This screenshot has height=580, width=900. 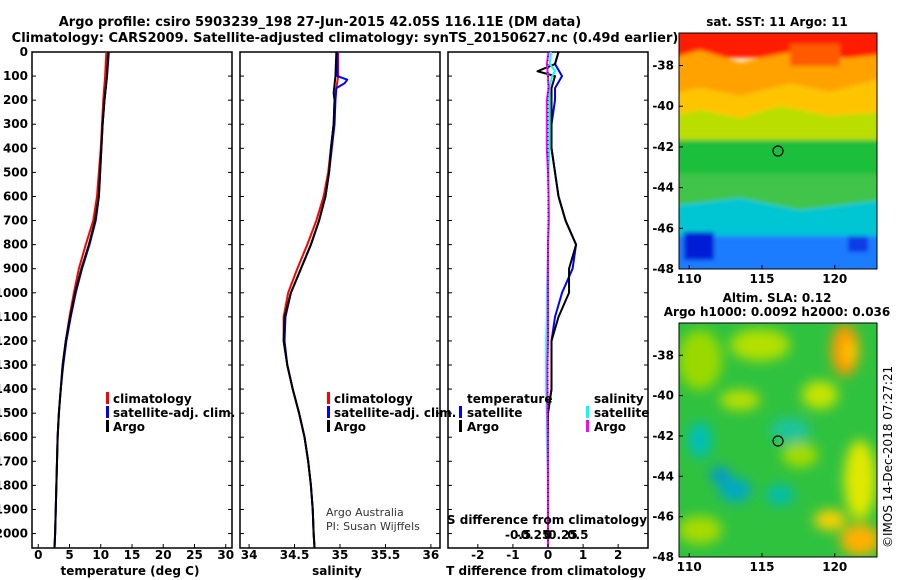 What do you see at coordinates (14, 534) in the screenshot?
I see `depth-tick-label: 2000` at bounding box center [14, 534].